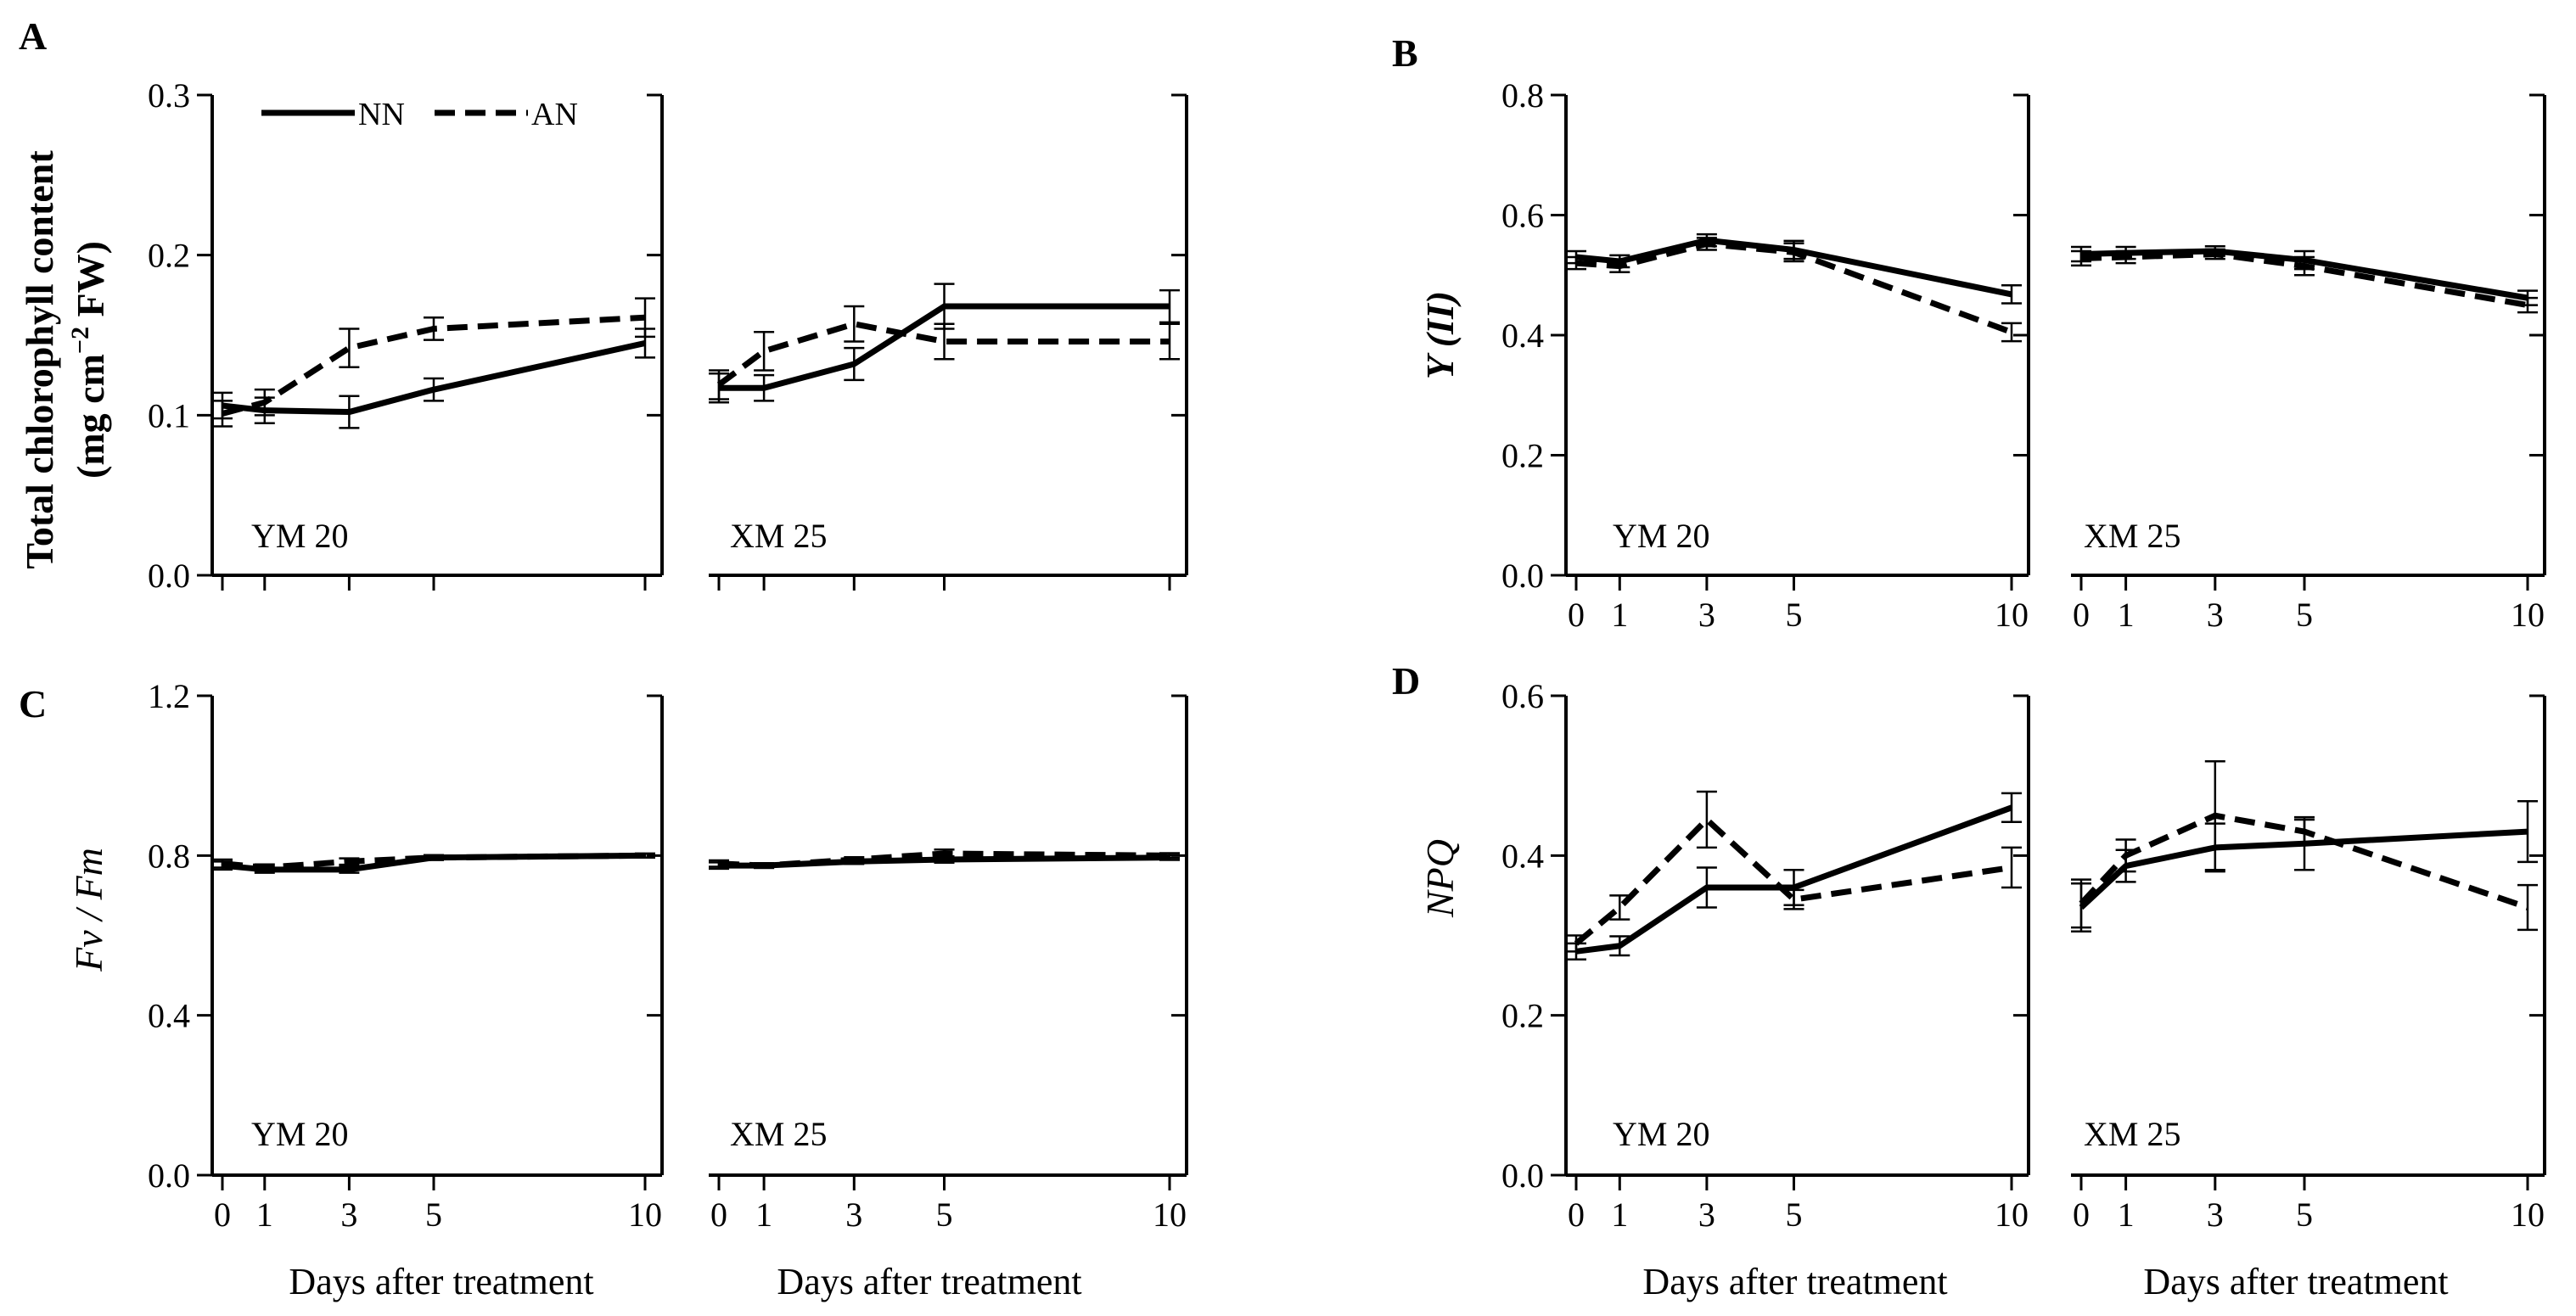  I want to click on panel-b-subplot-right: XM 25 0 1 3 5 10, so click(2308, 363).